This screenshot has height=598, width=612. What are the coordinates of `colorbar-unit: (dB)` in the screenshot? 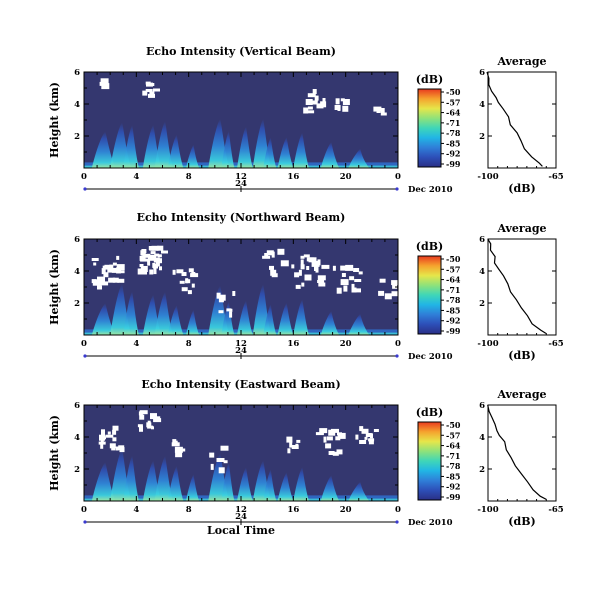 It's located at (429, 412).